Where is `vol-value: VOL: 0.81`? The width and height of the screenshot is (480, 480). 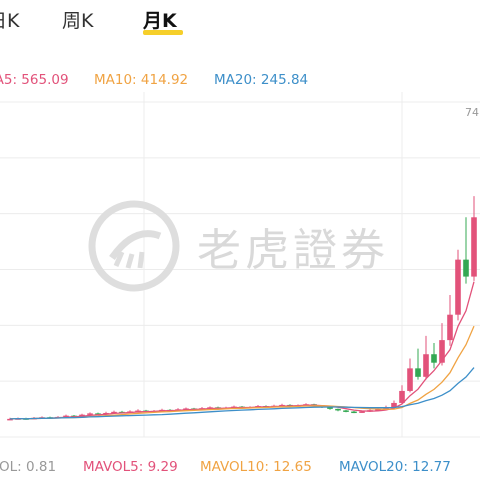 vol-value: VOL: 0.81 is located at coordinates (28, 467).